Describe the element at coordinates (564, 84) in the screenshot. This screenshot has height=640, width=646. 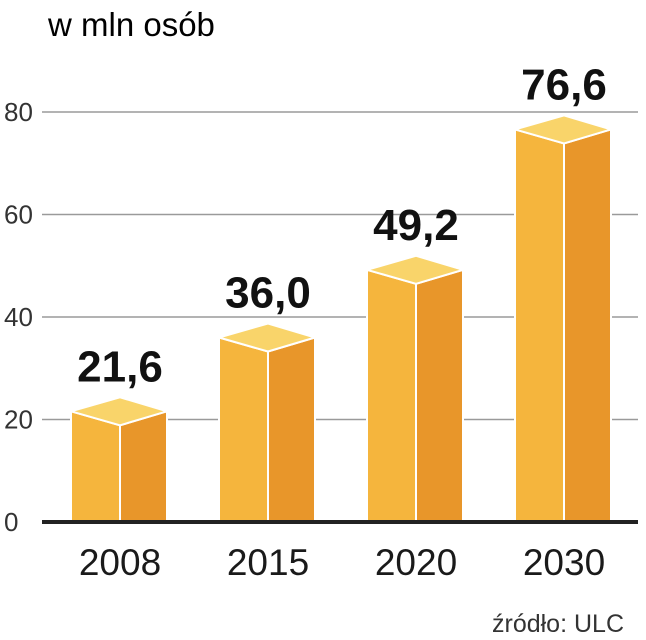
I see `value-label: 76,6` at that location.